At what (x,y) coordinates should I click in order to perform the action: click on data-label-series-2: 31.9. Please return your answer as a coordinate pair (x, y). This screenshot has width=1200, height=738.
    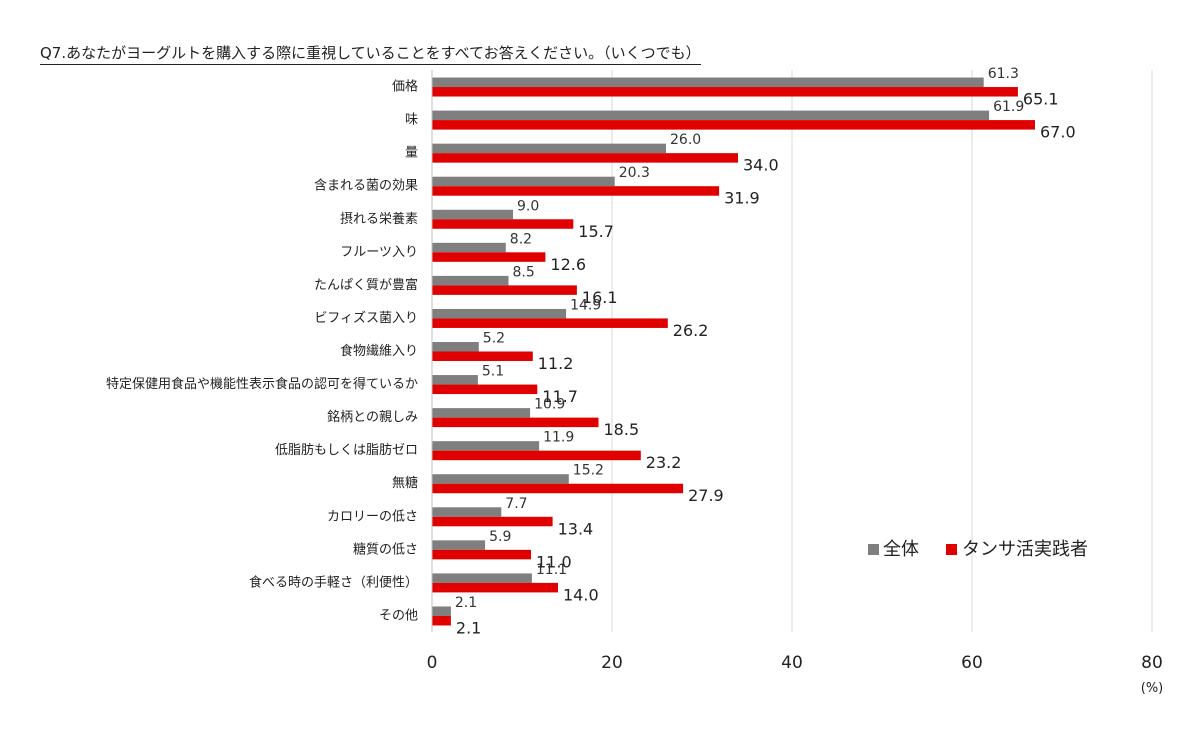
    Looking at the image, I should click on (742, 198).